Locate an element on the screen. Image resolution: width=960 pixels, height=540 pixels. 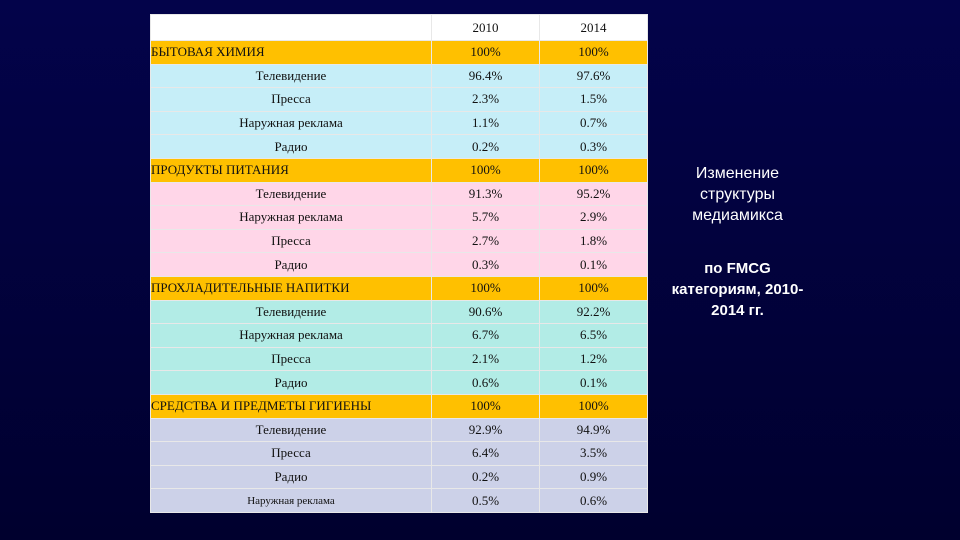
item-row: Телевидение 90.6% 92.2% is located at coordinates (399, 312).